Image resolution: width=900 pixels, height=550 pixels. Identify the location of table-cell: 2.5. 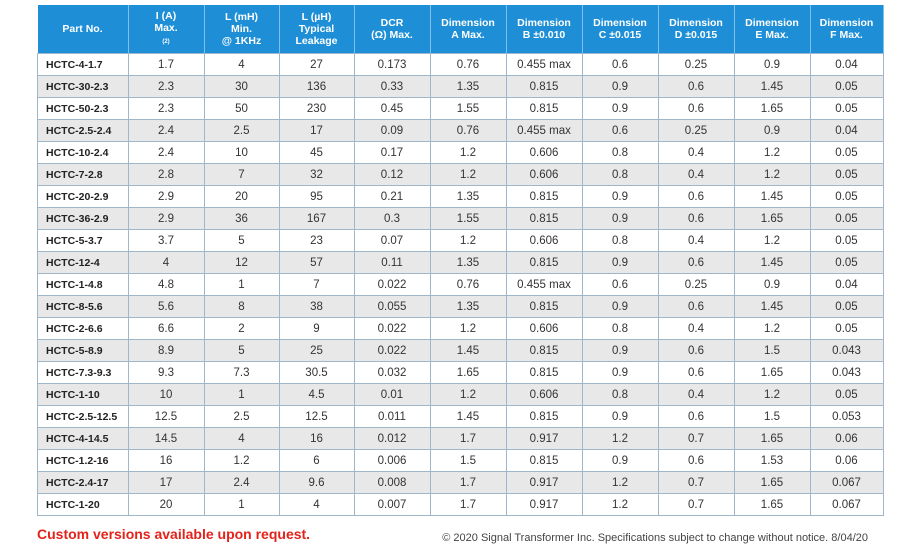
(241, 416).